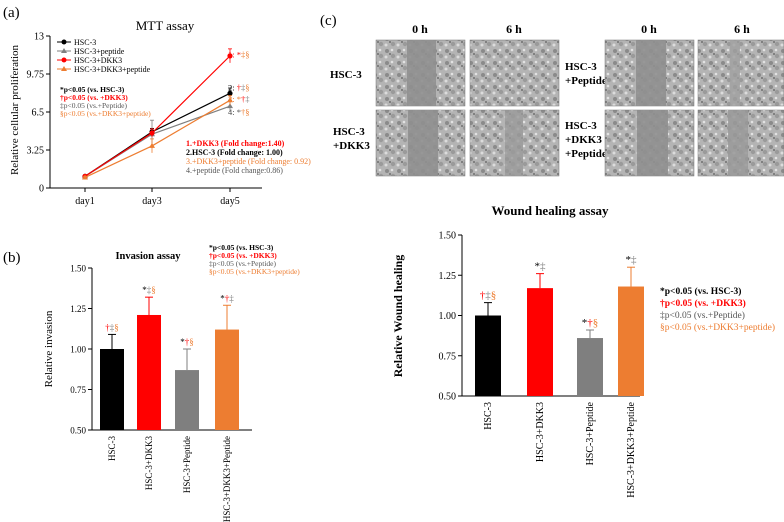  What do you see at coordinates (49, 348) in the screenshot?
I see `invasion-ylabel: Relative invasion` at bounding box center [49, 348].